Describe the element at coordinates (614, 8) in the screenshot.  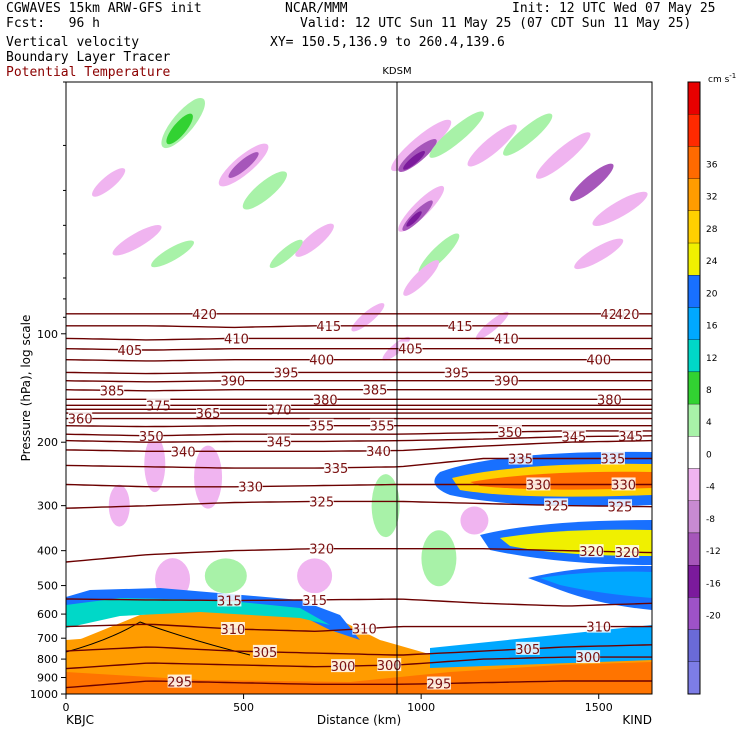
I see `init-time: Init: 12 UTC Wed 07 May 25` at that location.